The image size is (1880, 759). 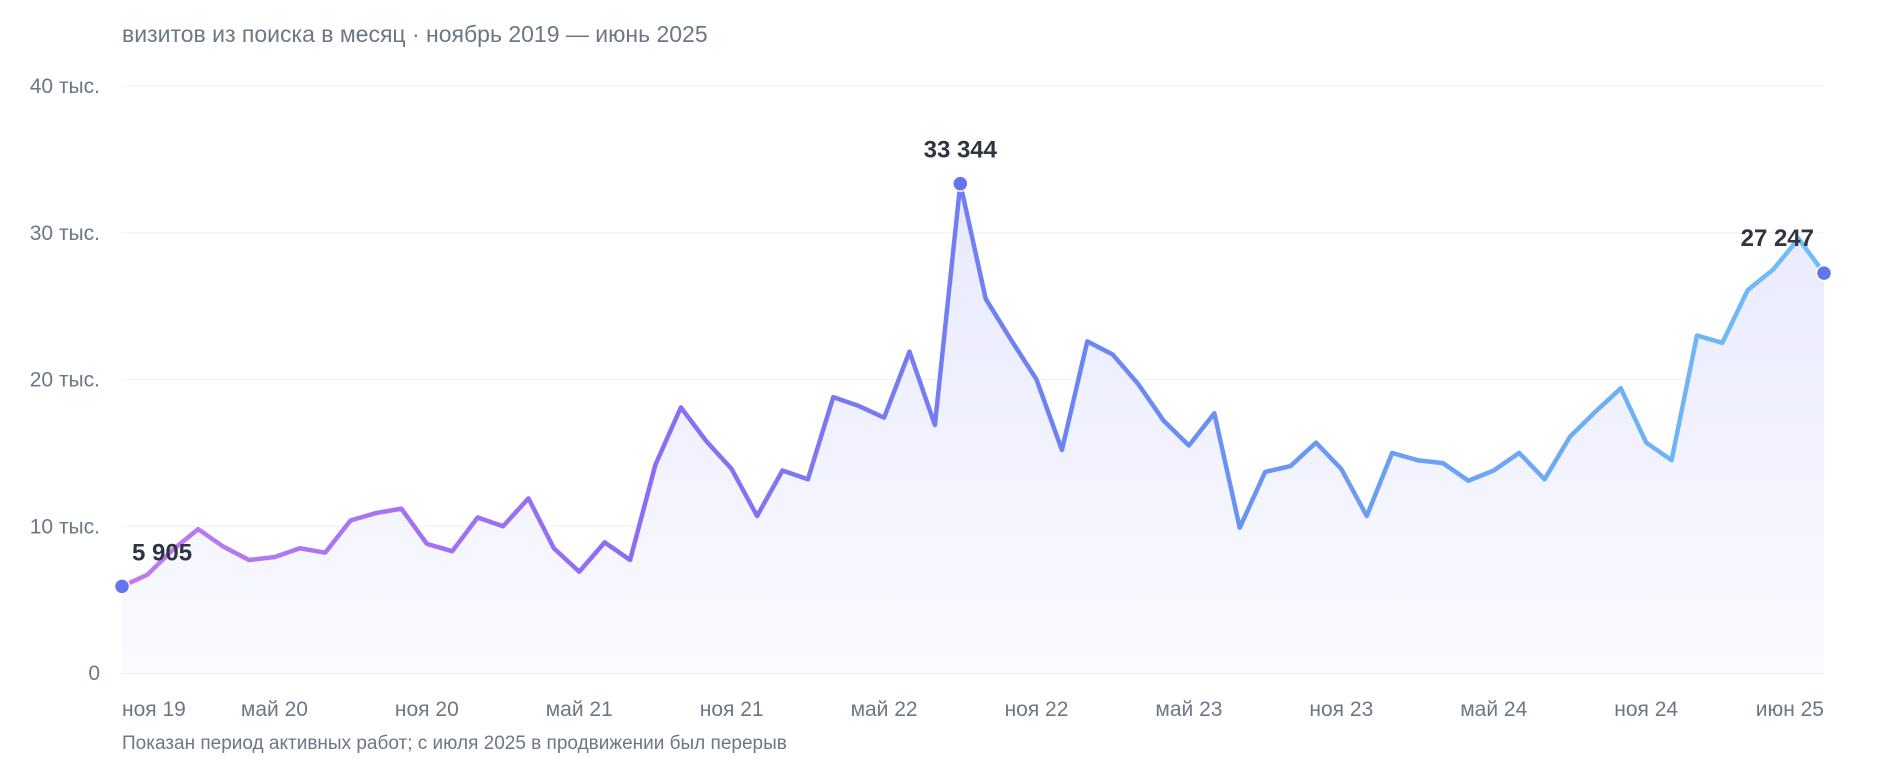 What do you see at coordinates (732, 709) in the screenshot?
I see `x-tick-label: ноя 21` at bounding box center [732, 709].